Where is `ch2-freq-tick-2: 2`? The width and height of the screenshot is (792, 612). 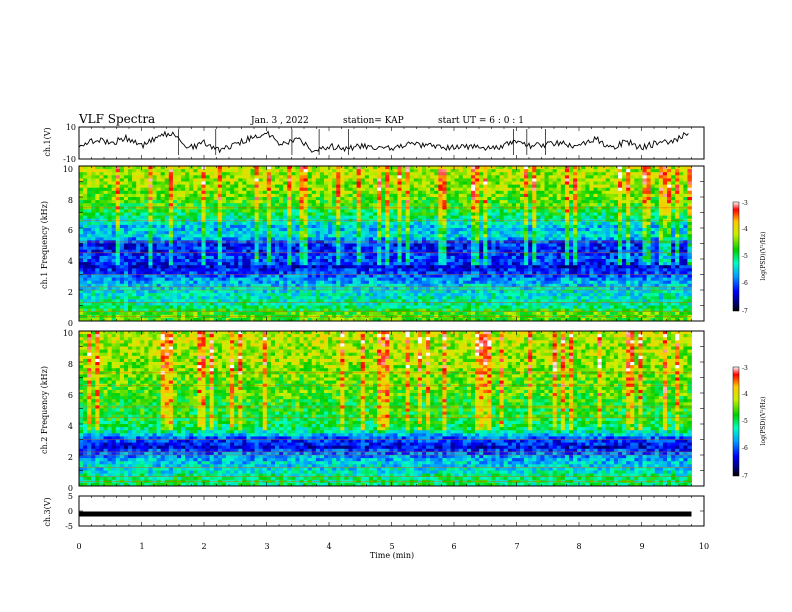
ch2-freq-tick-2: 2 is located at coordinates (70, 457).